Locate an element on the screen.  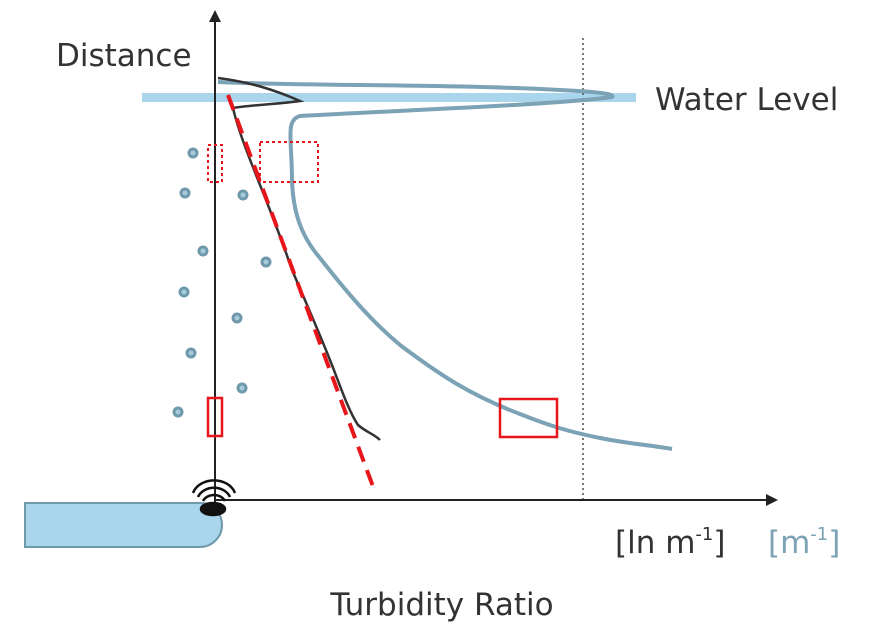
linear-unit: [m-1] is located at coordinates (804, 542).